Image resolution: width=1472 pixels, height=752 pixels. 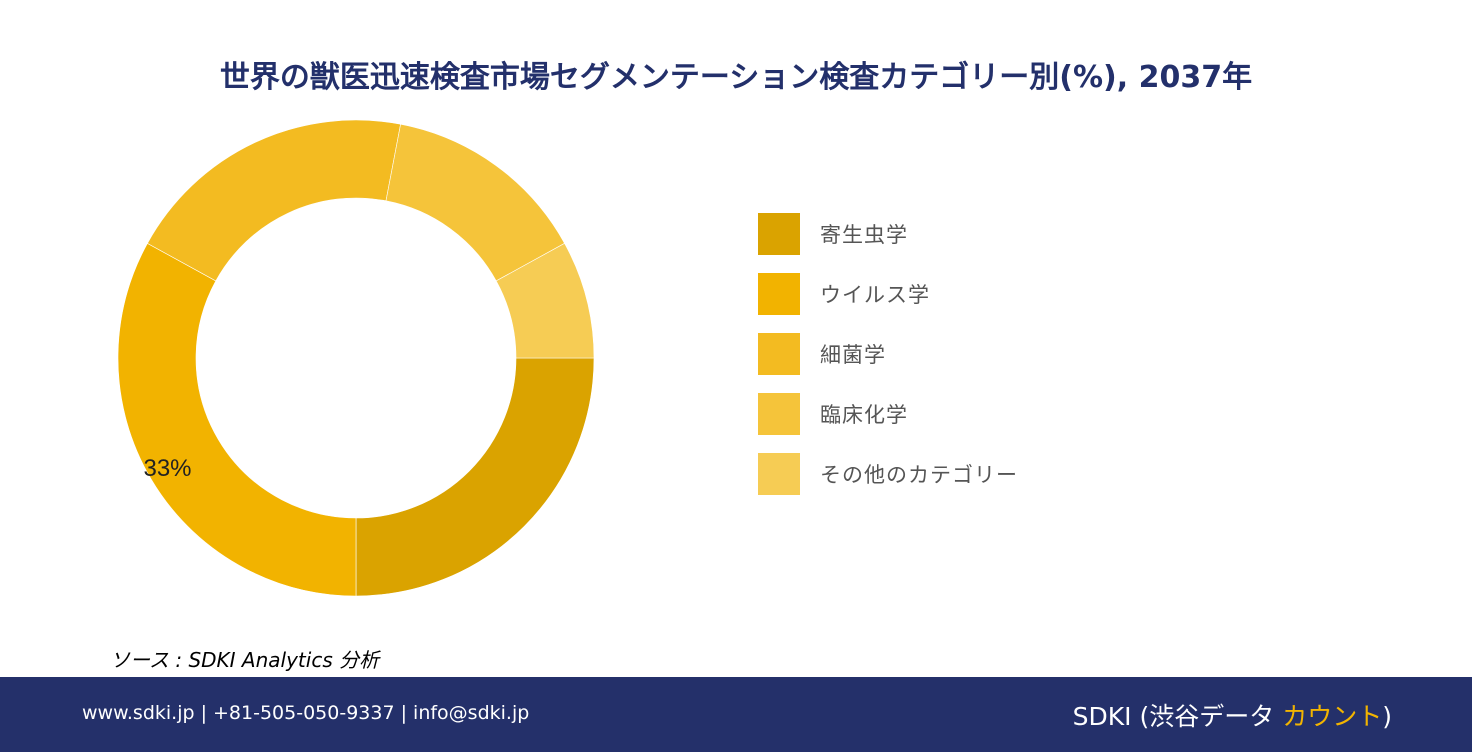 I want to click on chart-legend: 寄生虫学ウイルス学細菌学臨床化学その他のカテゴリー, so click(x=888, y=363).